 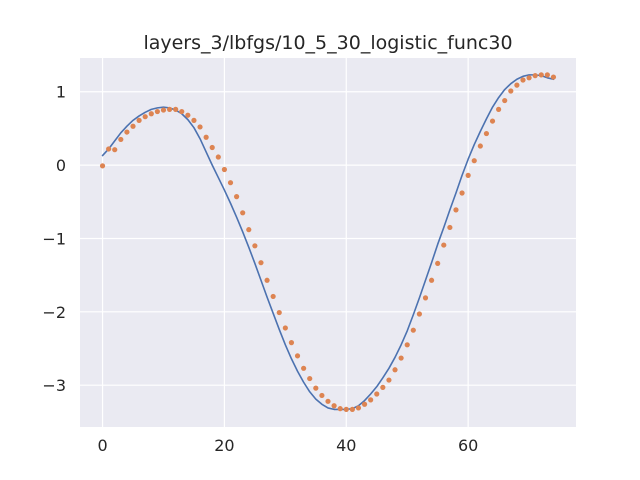 I want to click on y-tick-label: 0, so click(x=61, y=165).